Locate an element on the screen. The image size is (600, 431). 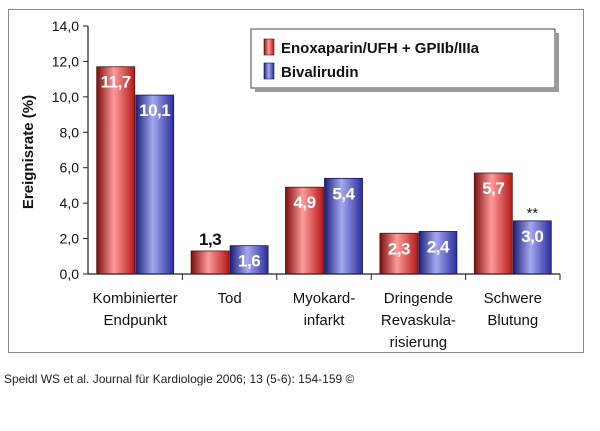
y-tick-label: 0,0 is located at coordinates (70, 274).